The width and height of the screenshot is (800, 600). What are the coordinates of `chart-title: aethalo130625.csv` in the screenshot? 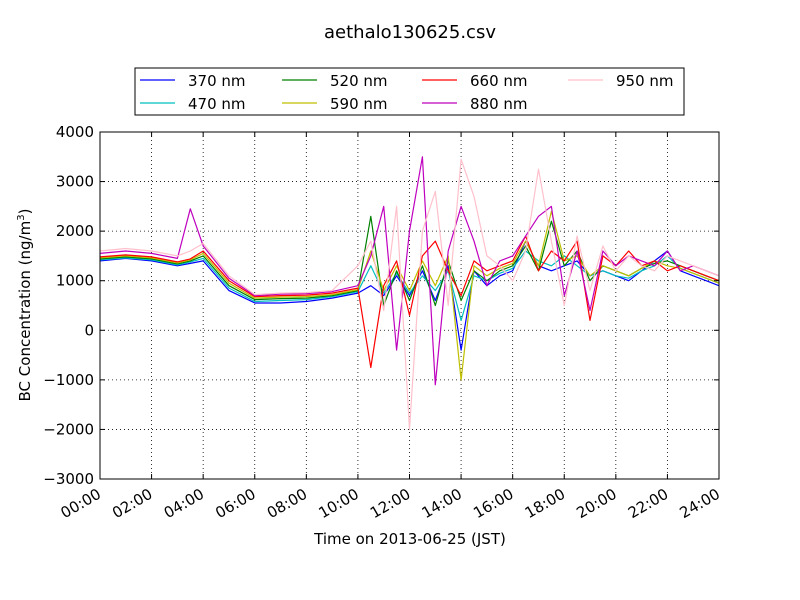 It's located at (410, 32).